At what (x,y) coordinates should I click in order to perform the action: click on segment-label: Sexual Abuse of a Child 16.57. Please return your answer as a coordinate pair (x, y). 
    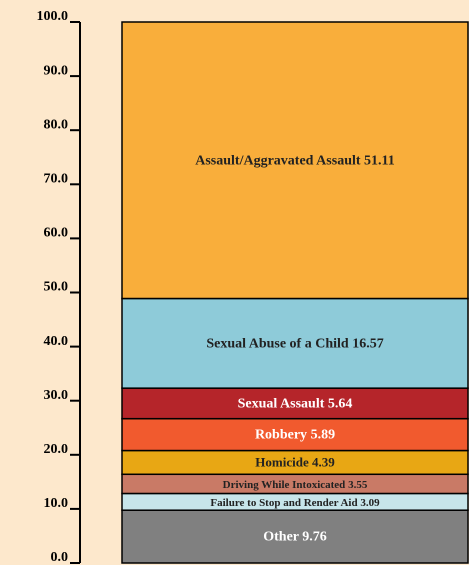
    Looking at the image, I should click on (294, 344).